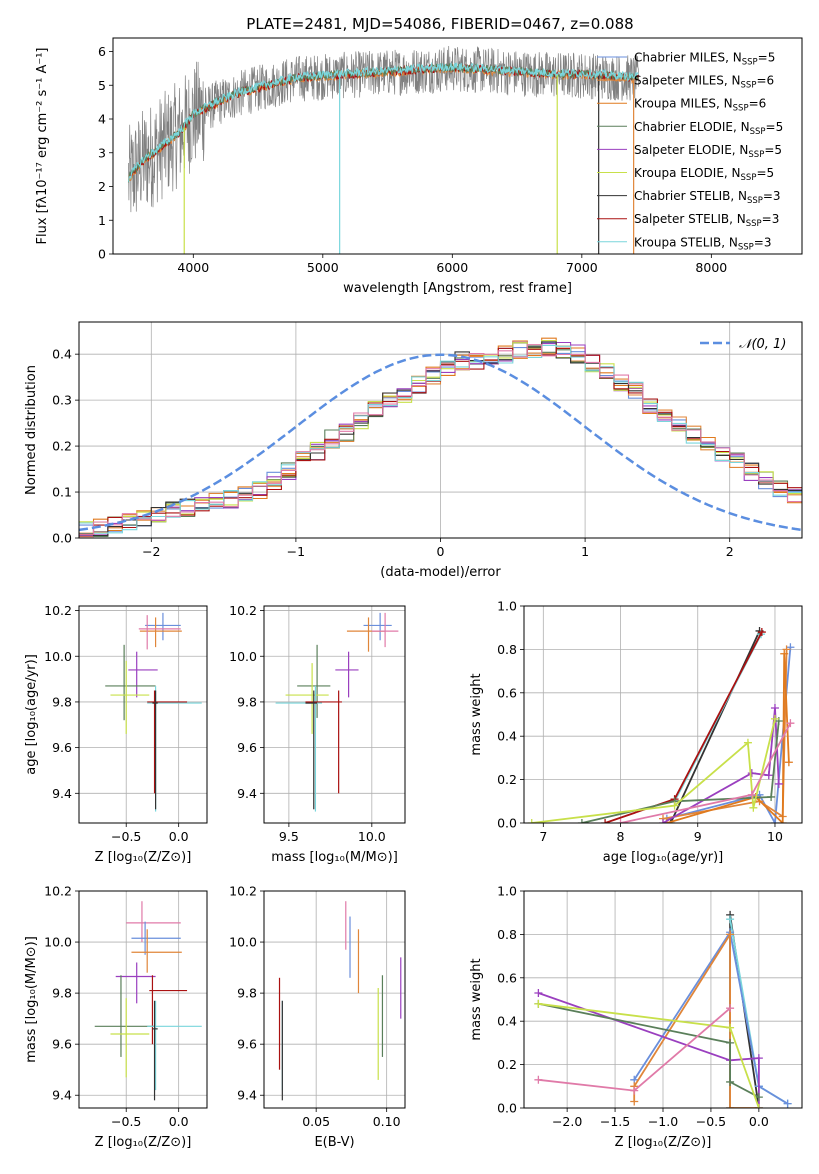 The height and width of the screenshot is (1174, 819). What do you see at coordinates (663, 857) in the screenshot?
I see `x-axis-label: age [log₁₀(age/yr)]` at bounding box center [663, 857].